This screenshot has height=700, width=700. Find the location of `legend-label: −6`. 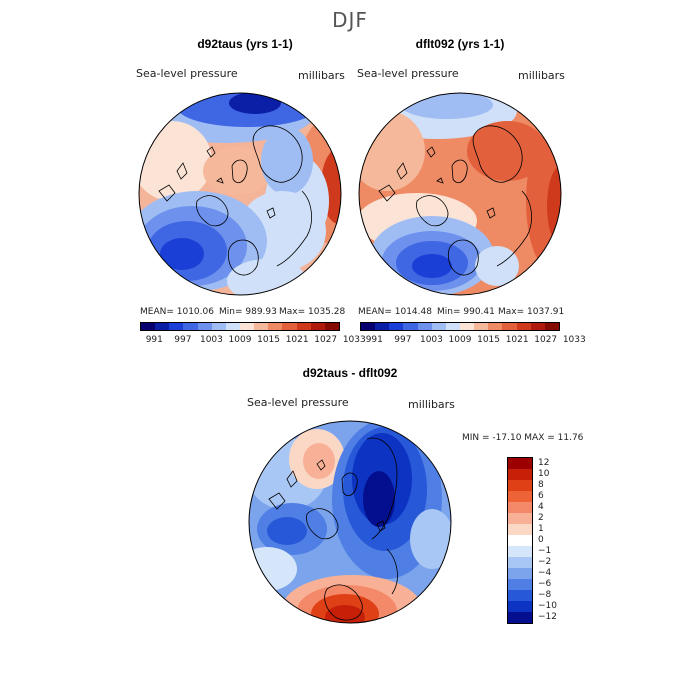

legend-label: −6 is located at coordinates (545, 583).